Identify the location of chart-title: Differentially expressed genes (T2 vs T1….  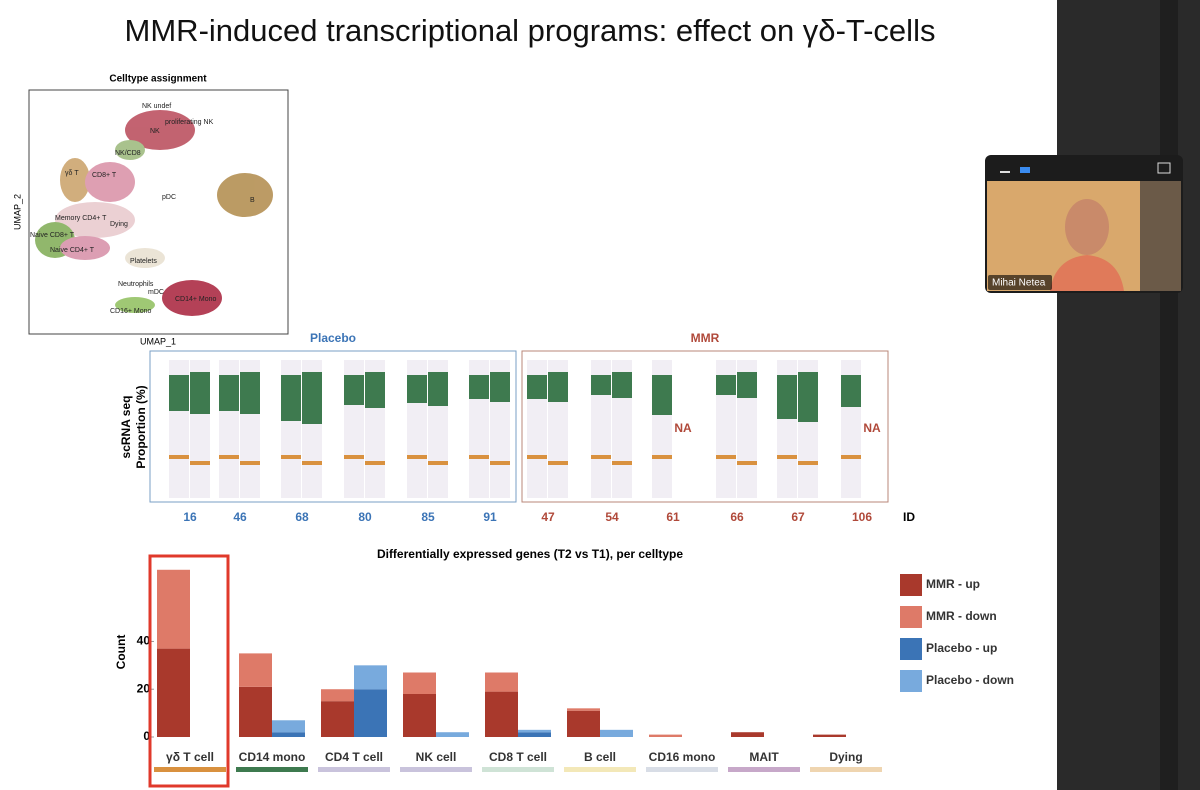
(530, 554).